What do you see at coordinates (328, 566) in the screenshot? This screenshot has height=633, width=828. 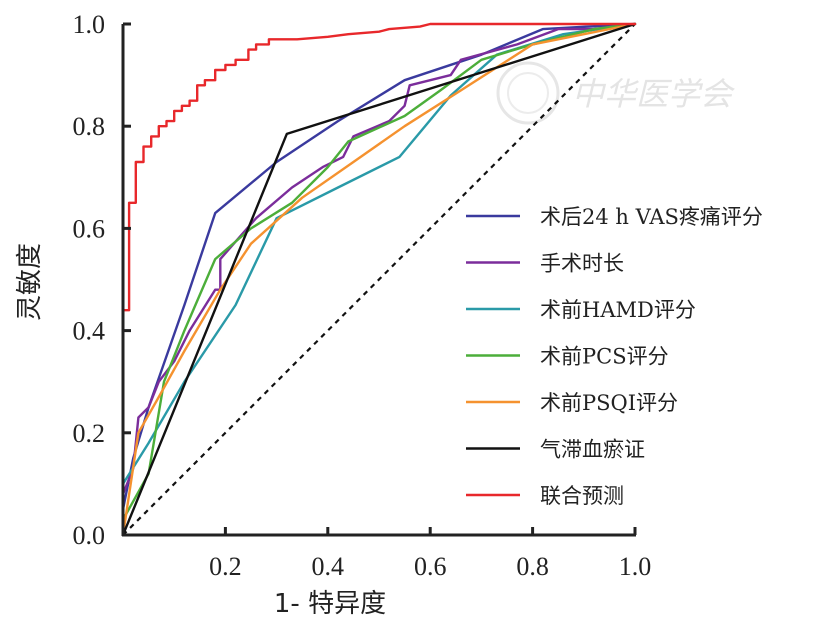 I see `x-tick-label: 0.4` at bounding box center [328, 566].